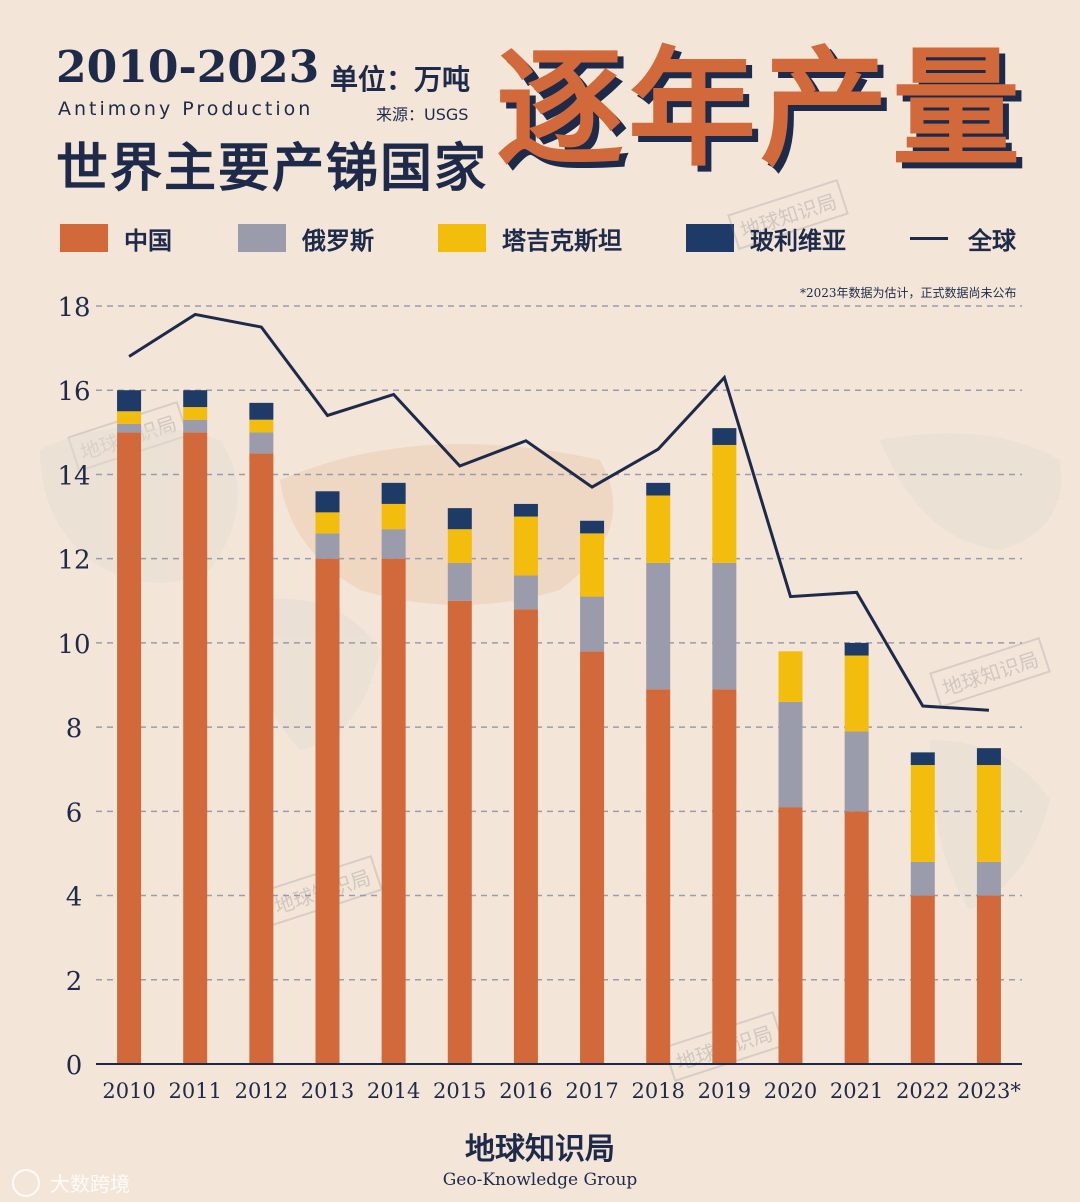  I want to click on legend-item-bolivia: 玻利维亚, so click(766, 238).